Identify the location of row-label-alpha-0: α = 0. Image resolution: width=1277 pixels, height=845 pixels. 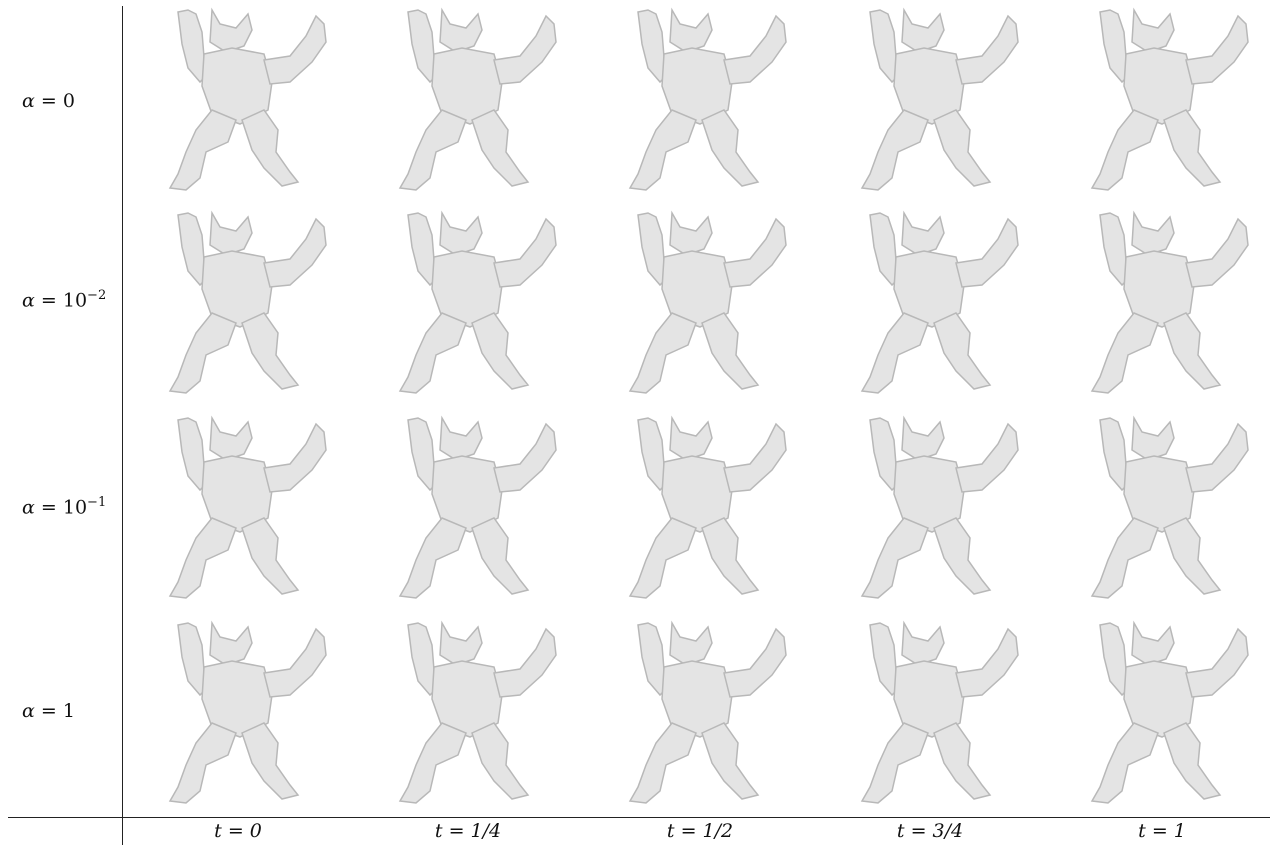
(48, 101).